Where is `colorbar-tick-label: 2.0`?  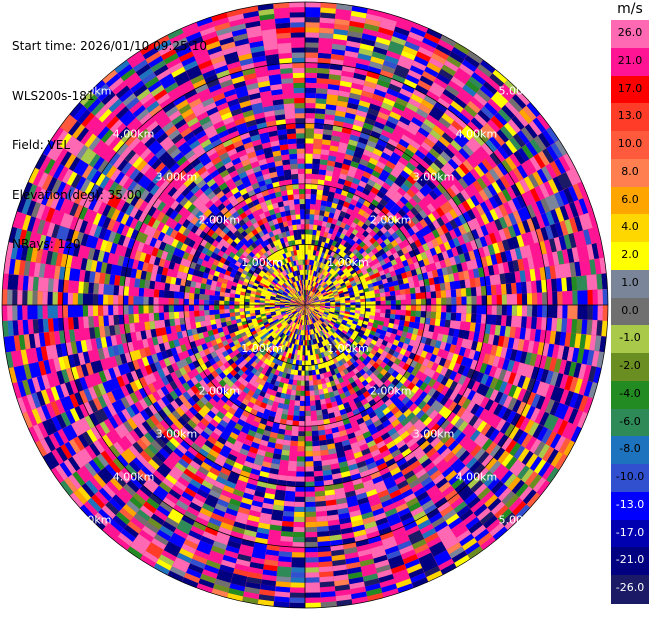 colorbar-tick-label: 2.0 is located at coordinates (630, 255).